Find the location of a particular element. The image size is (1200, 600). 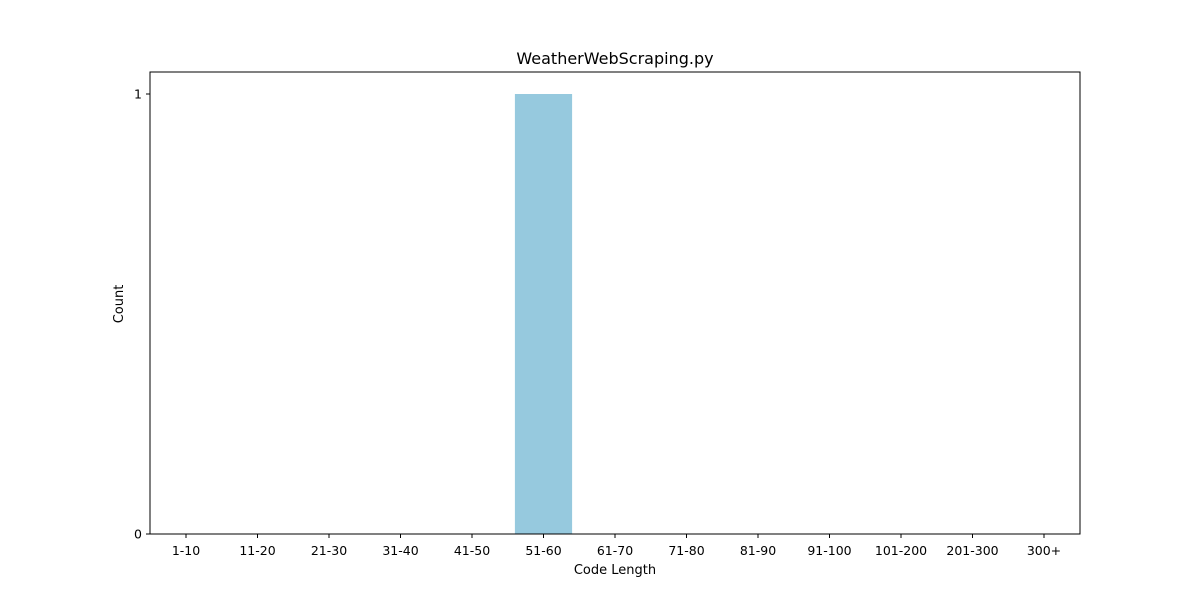

x-tick-label: 71-80 is located at coordinates (686, 550).